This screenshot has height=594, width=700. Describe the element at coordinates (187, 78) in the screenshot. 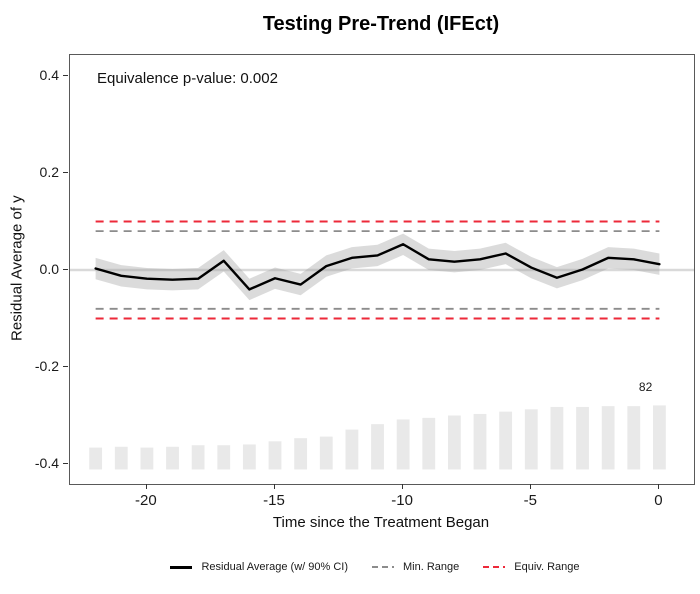

I see `equivalence-pvalue-annotation: Equivalence p-value: 0.002` at that location.